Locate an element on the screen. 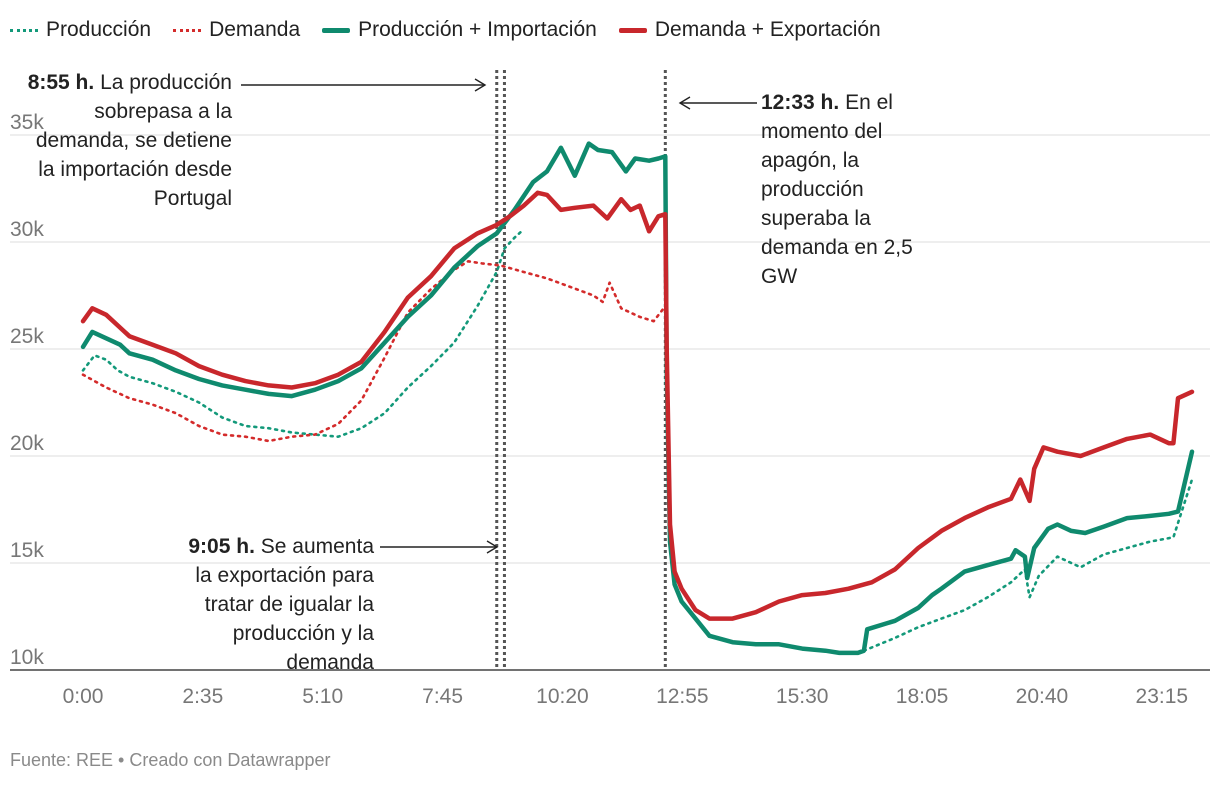  series-line-demanda is located at coordinates (374, 351).